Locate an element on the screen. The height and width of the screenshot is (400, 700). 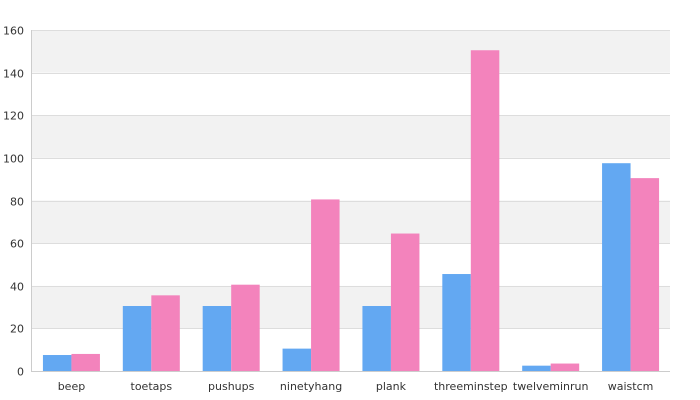
y-tick-label: 20 is located at coordinates (17, 329).